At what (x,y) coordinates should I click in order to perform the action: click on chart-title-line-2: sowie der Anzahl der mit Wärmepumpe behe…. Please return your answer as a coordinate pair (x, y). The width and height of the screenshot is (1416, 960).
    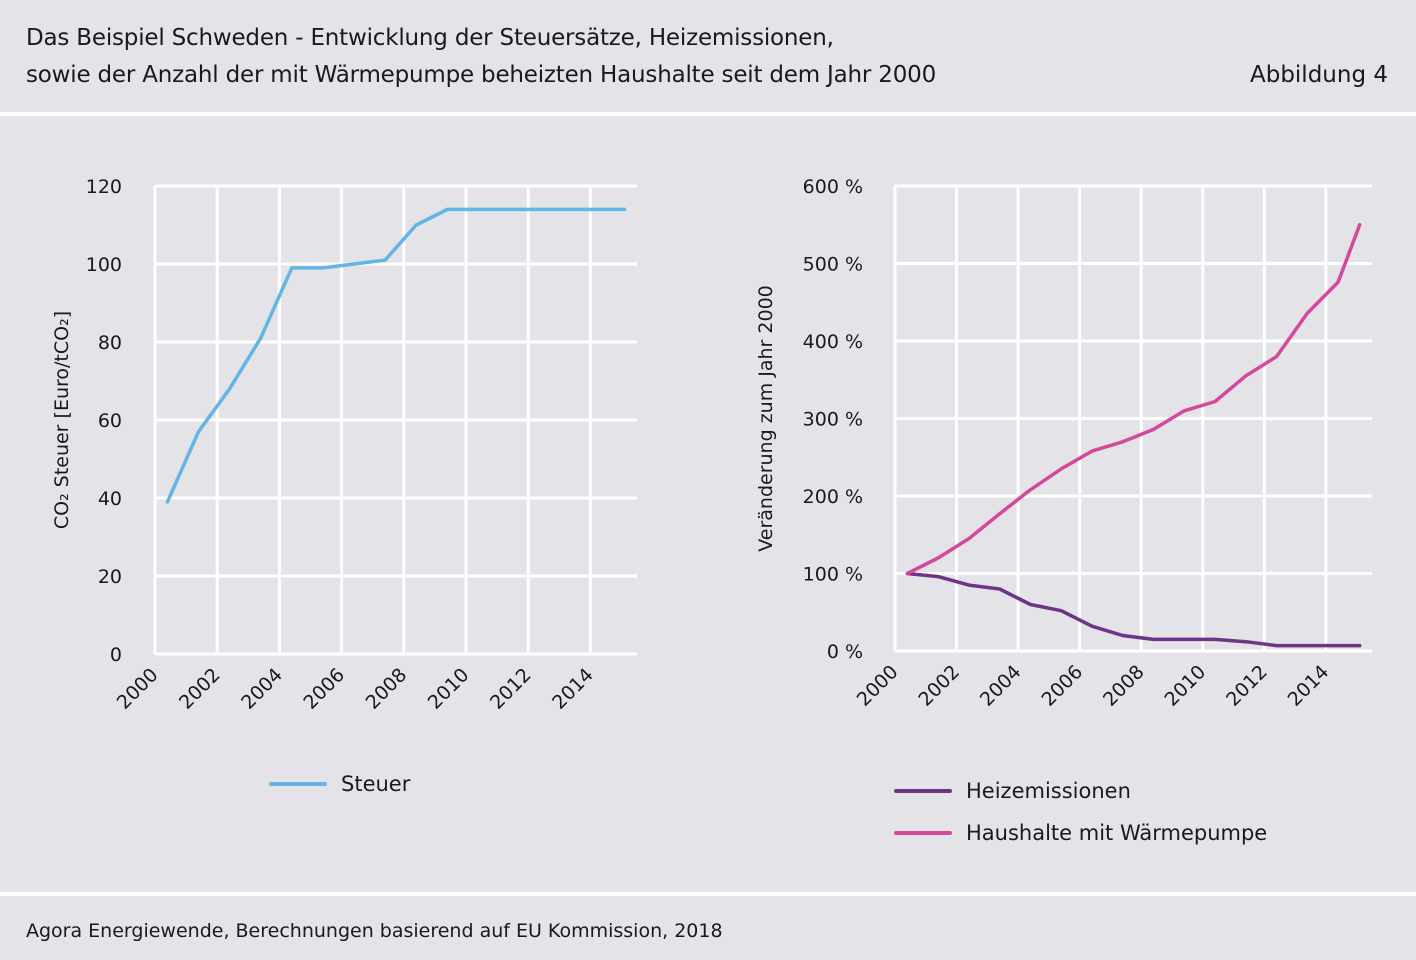
    Looking at the image, I should click on (481, 75).